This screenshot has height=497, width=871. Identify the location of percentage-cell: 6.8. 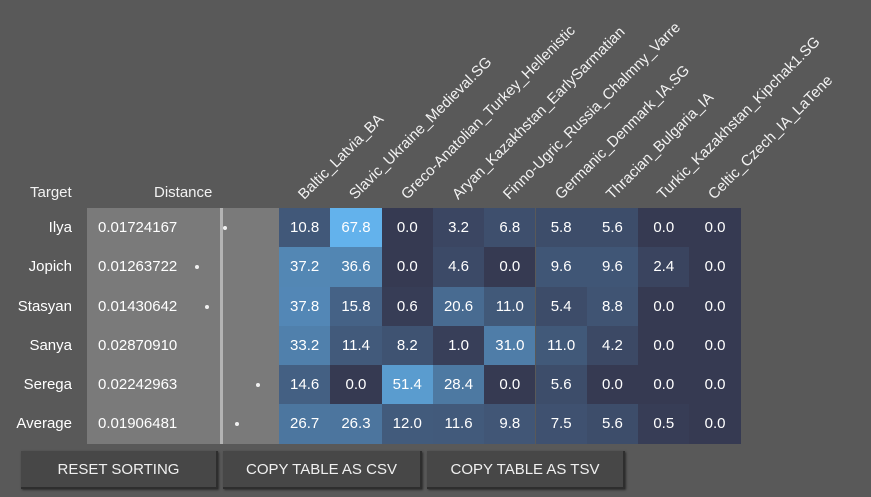
(510, 228).